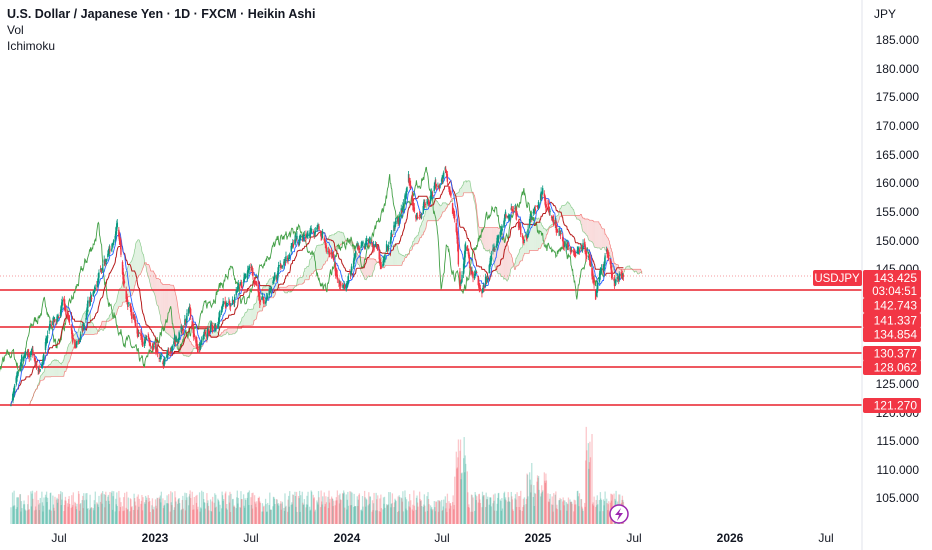 This screenshot has width=932, height=550. Describe the element at coordinates (619, 514) in the screenshot. I see `lightning-badge` at that location.